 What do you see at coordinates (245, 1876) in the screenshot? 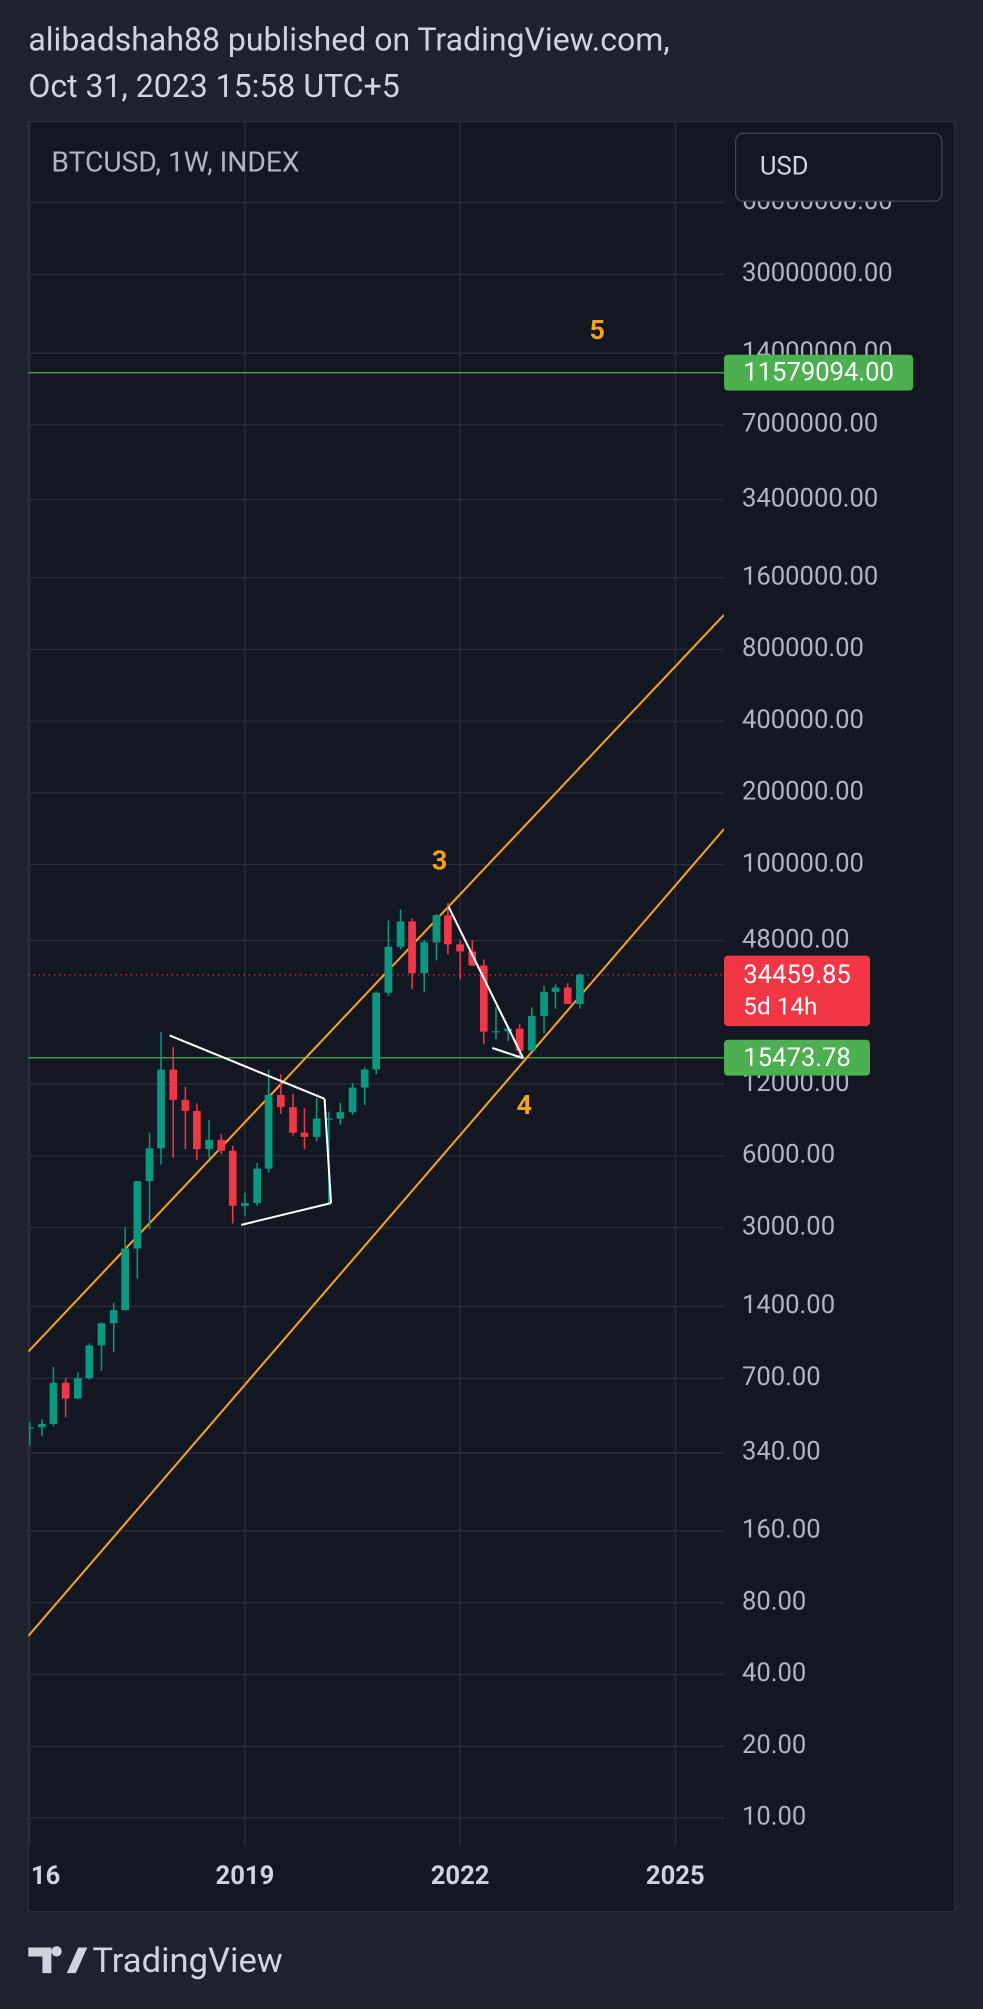
I see `x-tick-label: 2019` at bounding box center [245, 1876].